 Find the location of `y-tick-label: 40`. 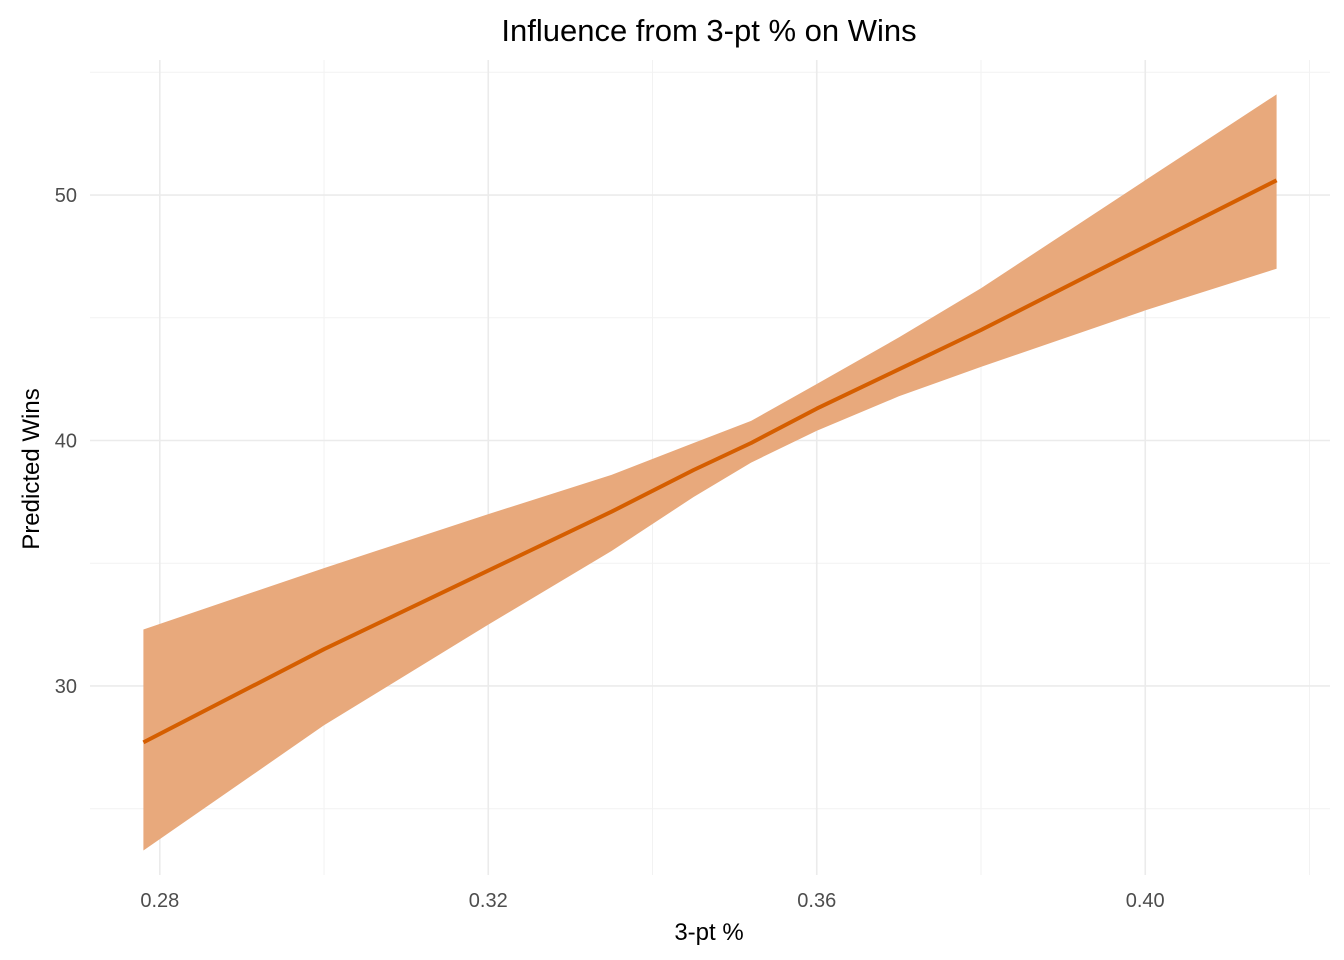

y-tick-label: 40 is located at coordinates (66, 441).